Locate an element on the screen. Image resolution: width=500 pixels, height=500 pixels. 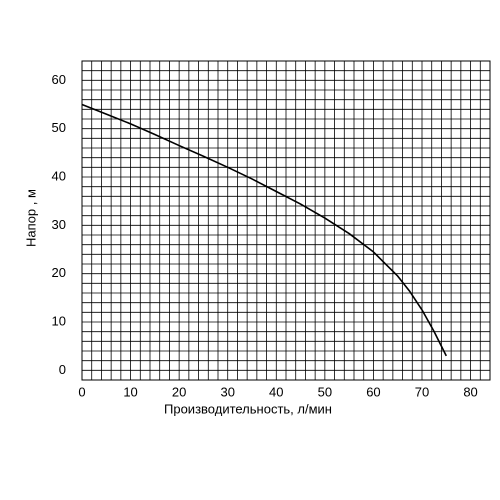
x-tick-label: 50 is located at coordinates (325, 391).